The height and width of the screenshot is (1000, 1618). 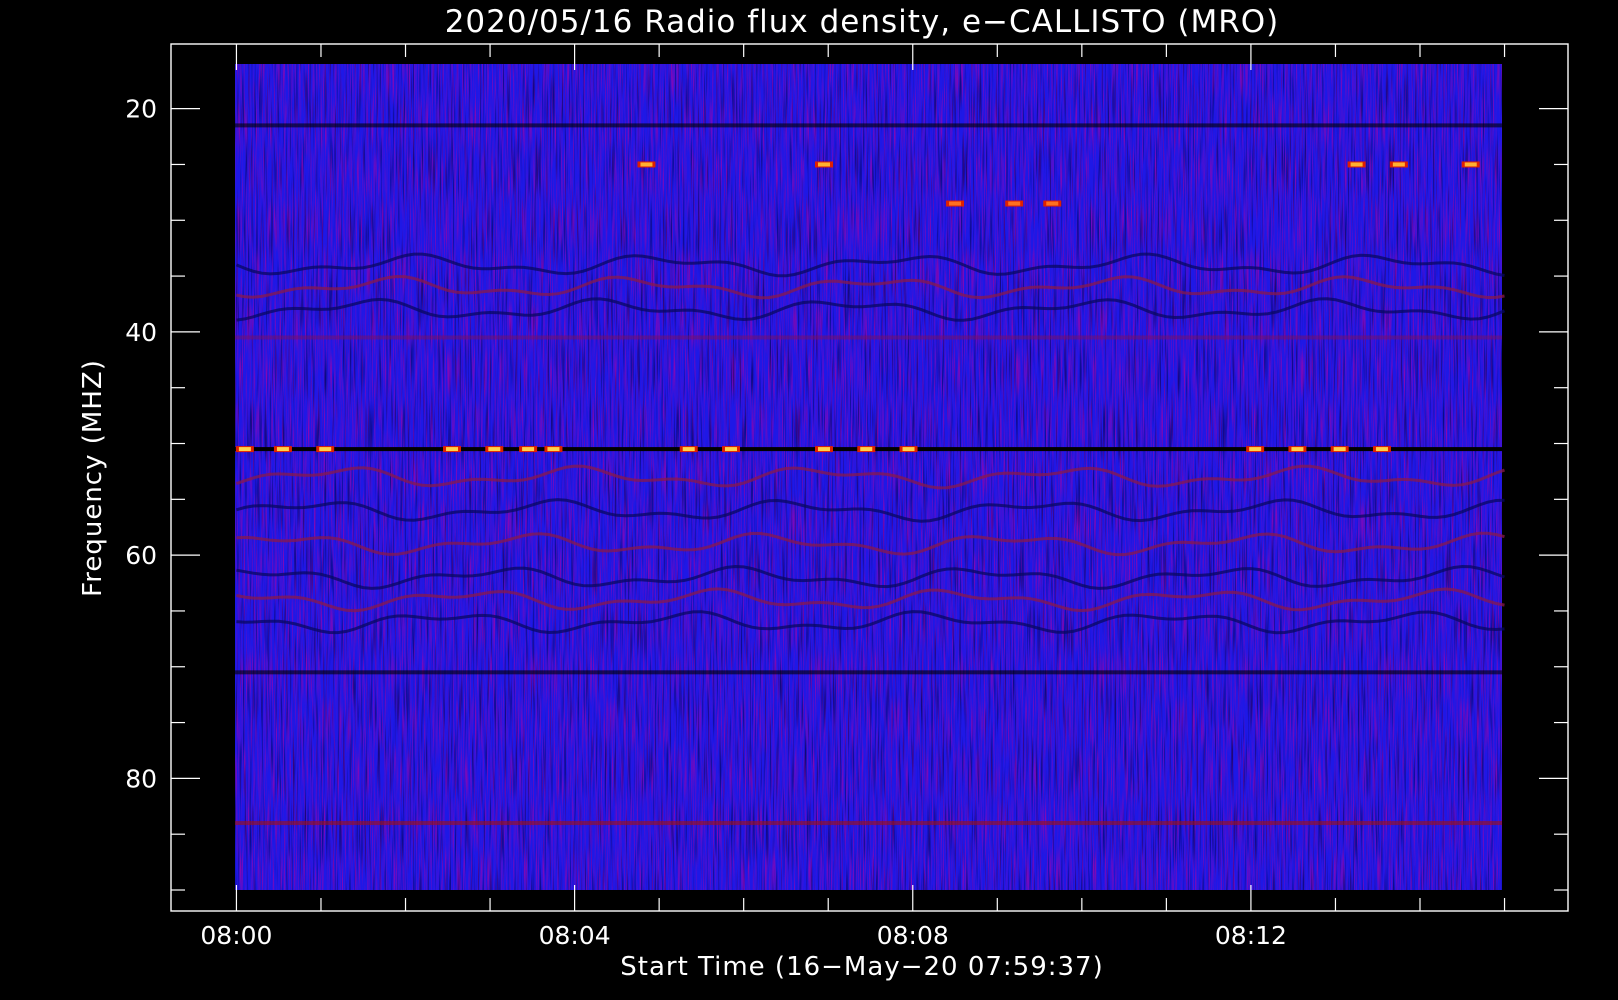 I want to click on y-tick-label: 60, so click(x=141, y=555).